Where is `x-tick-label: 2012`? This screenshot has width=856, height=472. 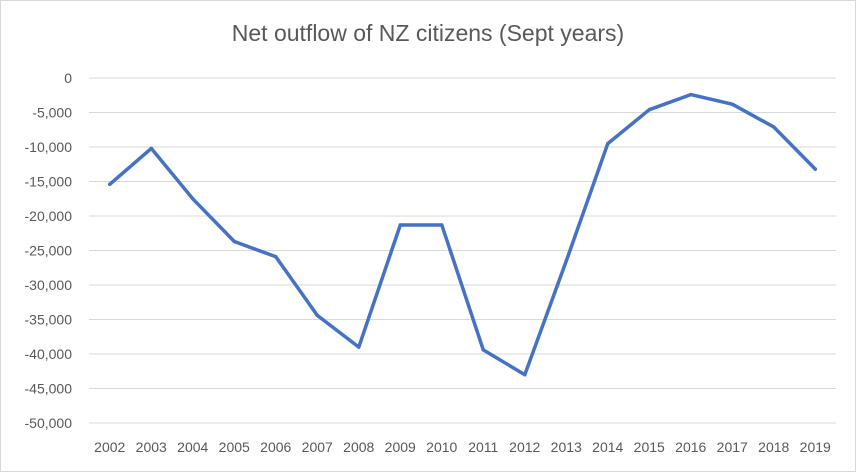 x-tick-label: 2012 is located at coordinates (524, 447).